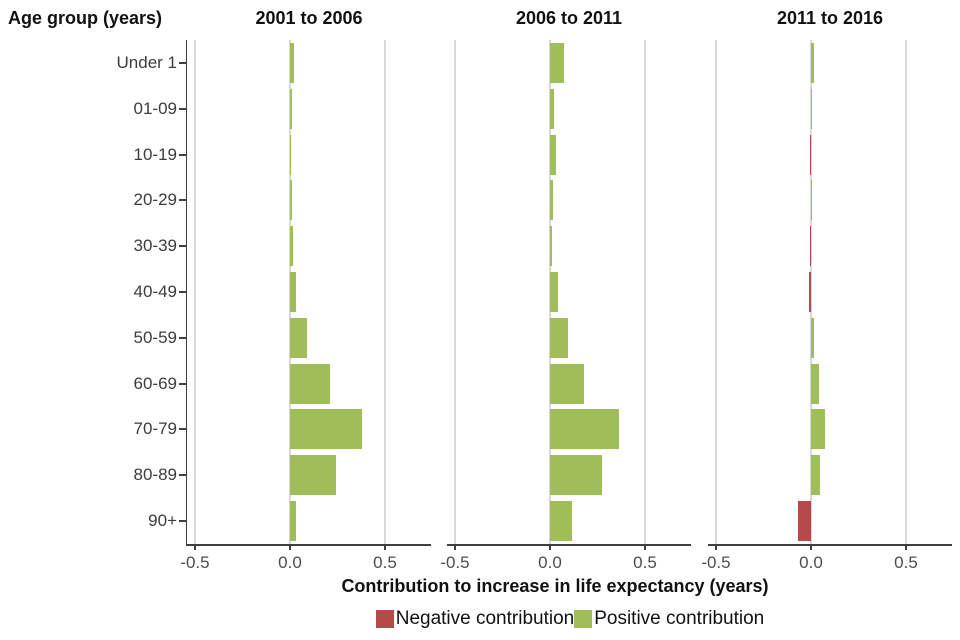  I want to click on panel-title-2011-2016: 2011 to 2016, so click(830, 18).